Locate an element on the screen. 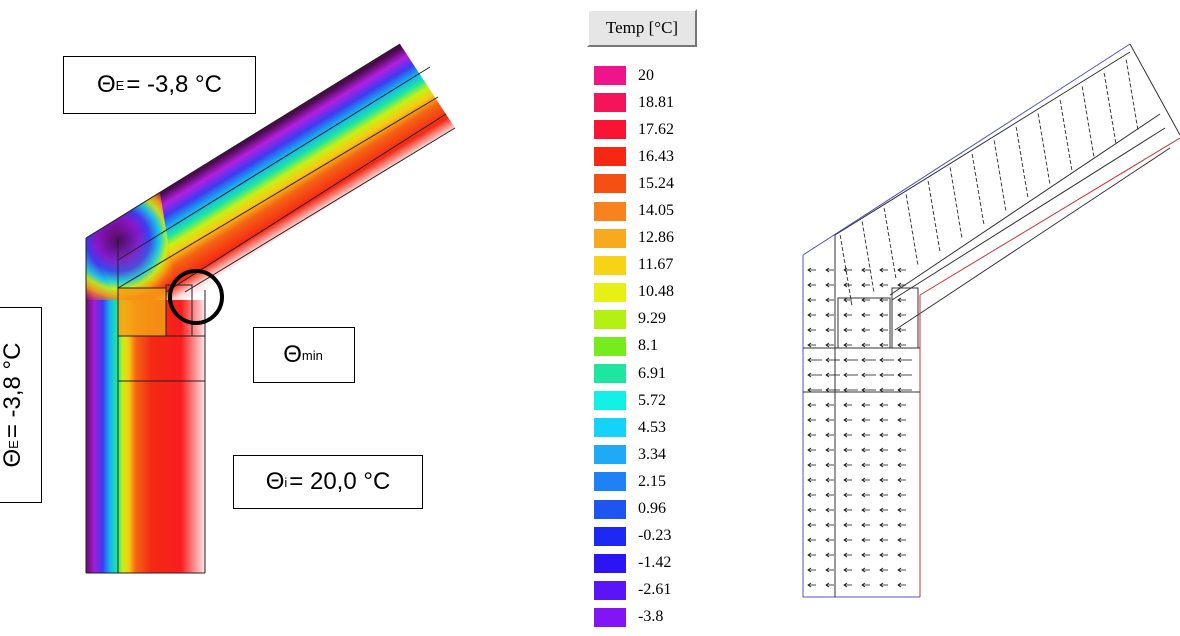  legend-row: -1.42 is located at coordinates (634, 563).